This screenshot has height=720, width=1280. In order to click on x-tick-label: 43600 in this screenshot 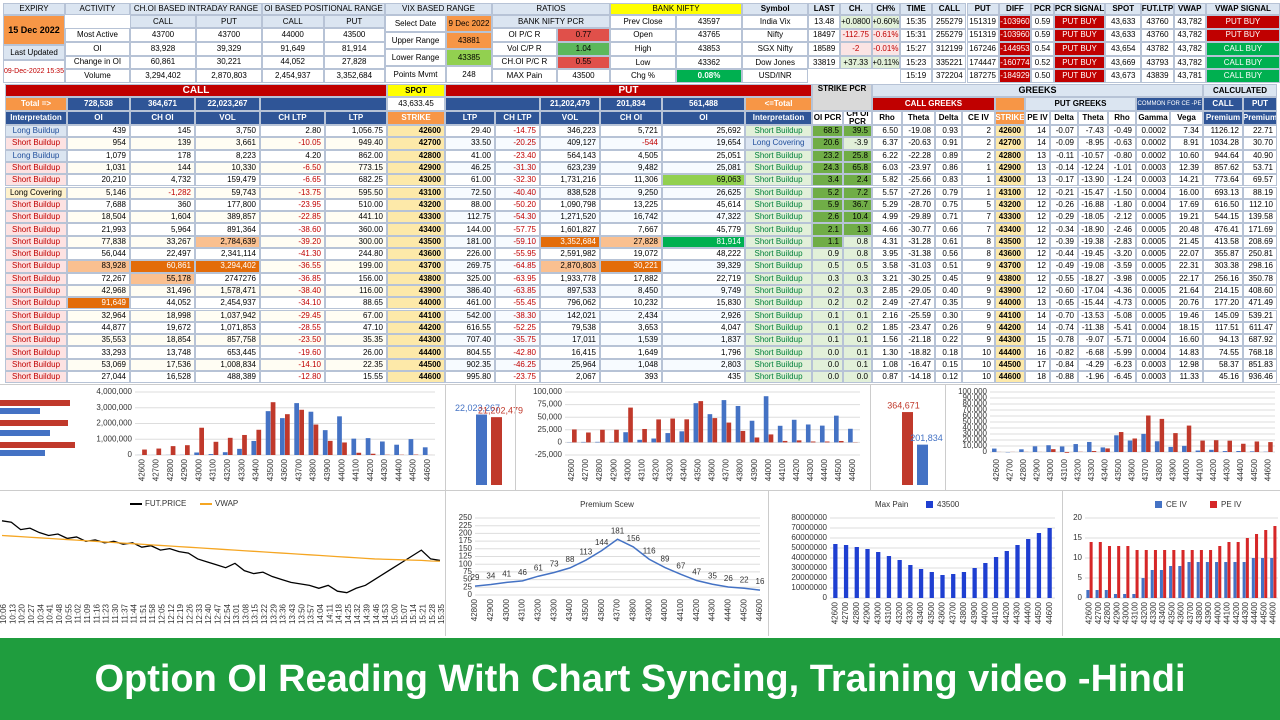, I will do `click(601, 609)`.